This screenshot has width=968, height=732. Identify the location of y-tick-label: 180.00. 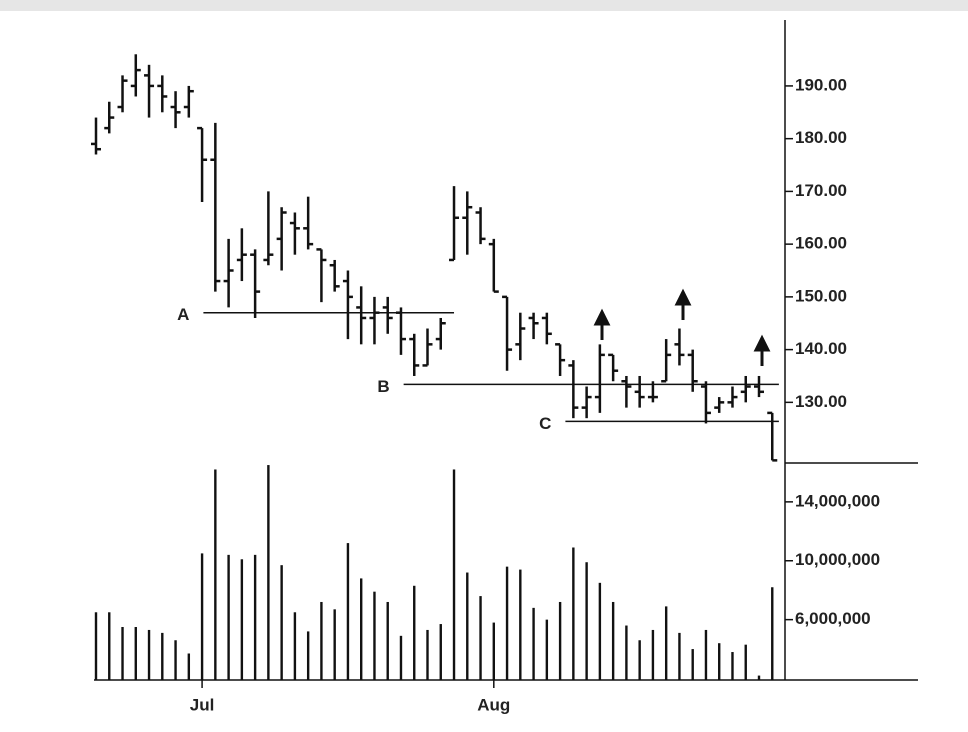
(821, 137).